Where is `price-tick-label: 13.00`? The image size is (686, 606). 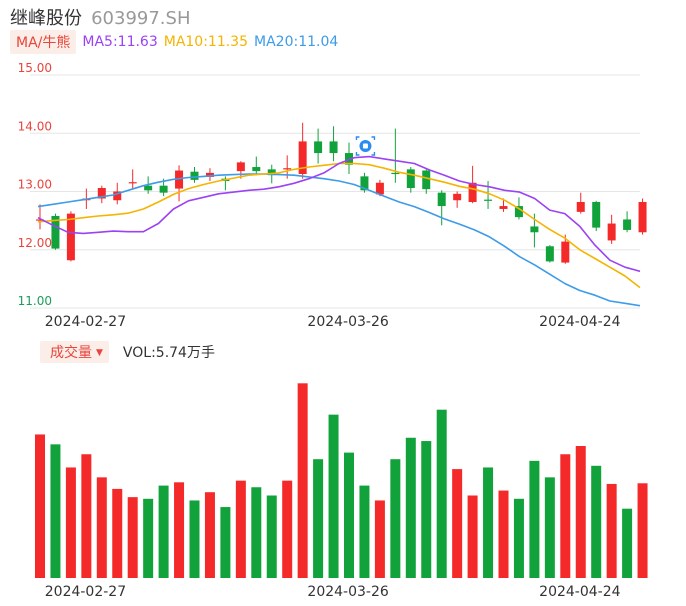 price-tick-label: 13.00 is located at coordinates (35, 185).